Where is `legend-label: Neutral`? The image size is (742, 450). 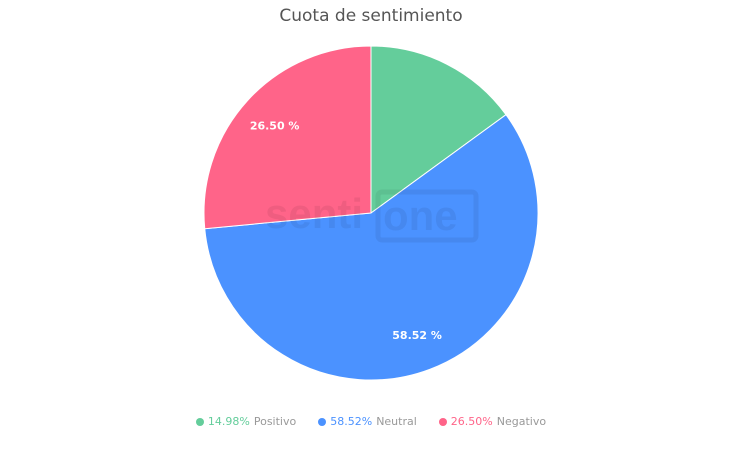 legend-label: Neutral is located at coordinates (396, 421).